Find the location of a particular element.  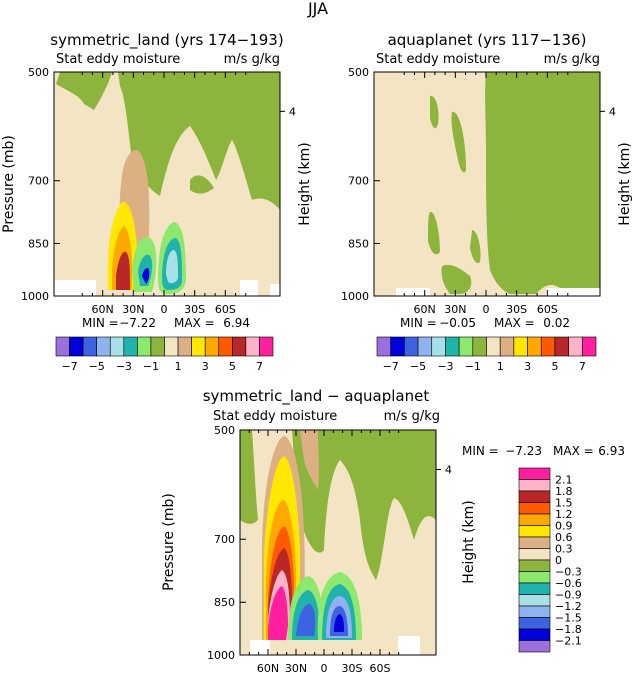

max-value: 0.02 is located at coordinates (556, 323).